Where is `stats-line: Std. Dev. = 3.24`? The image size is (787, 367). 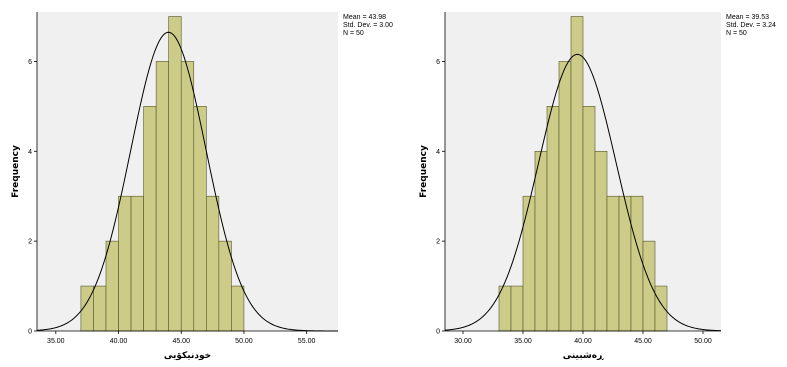
stats-line: Std. Dev. = 3.24 is located at coordinates (751, 25).